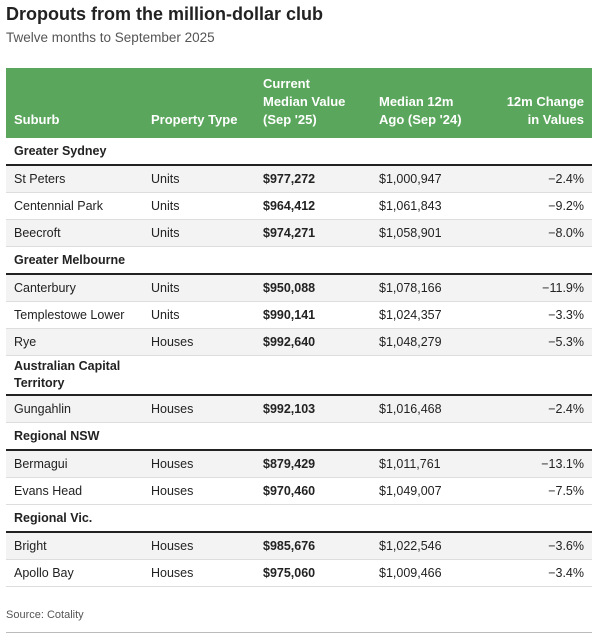 This screenshot has width=601, height=642. I want to click on cell: Templestowe Lower, so click(74, 315).